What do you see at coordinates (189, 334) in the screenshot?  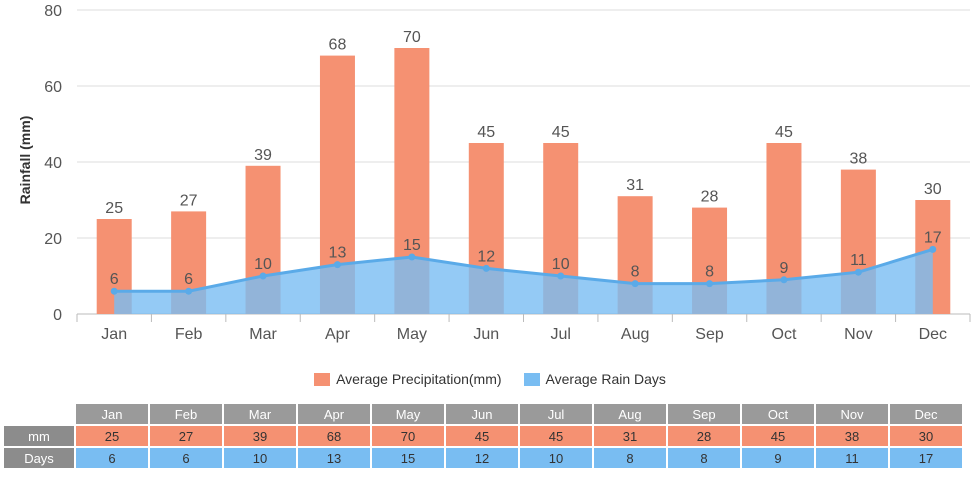 I see `x-tick-label: Feb` at bounding box center [189, 334].